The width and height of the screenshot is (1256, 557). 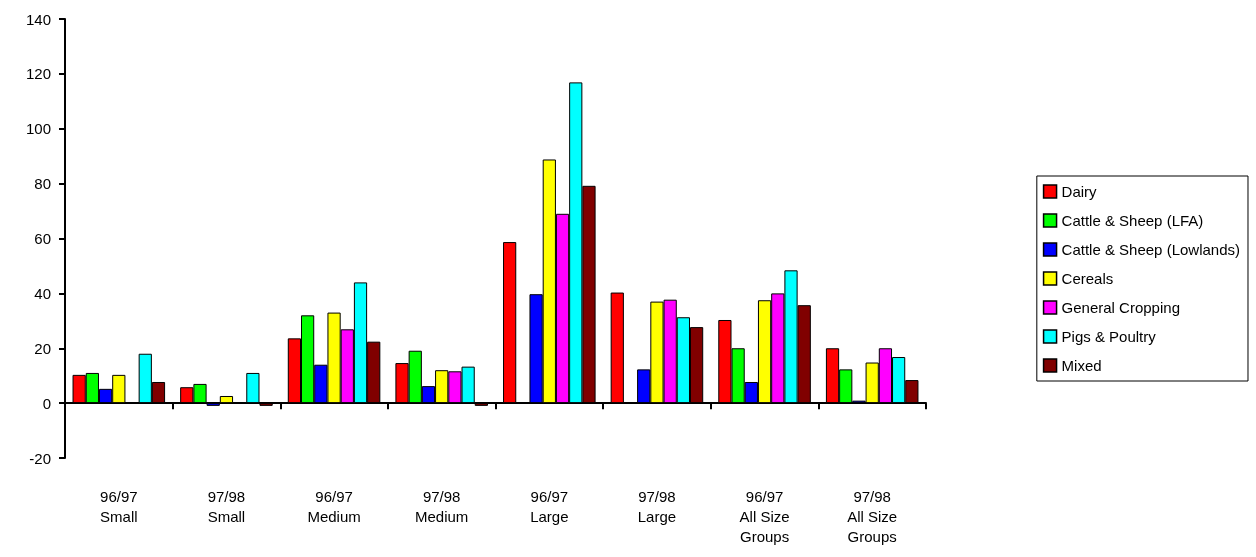 I want to click on x-tick-label: 97/98 Large, so click(x=657, y=506).